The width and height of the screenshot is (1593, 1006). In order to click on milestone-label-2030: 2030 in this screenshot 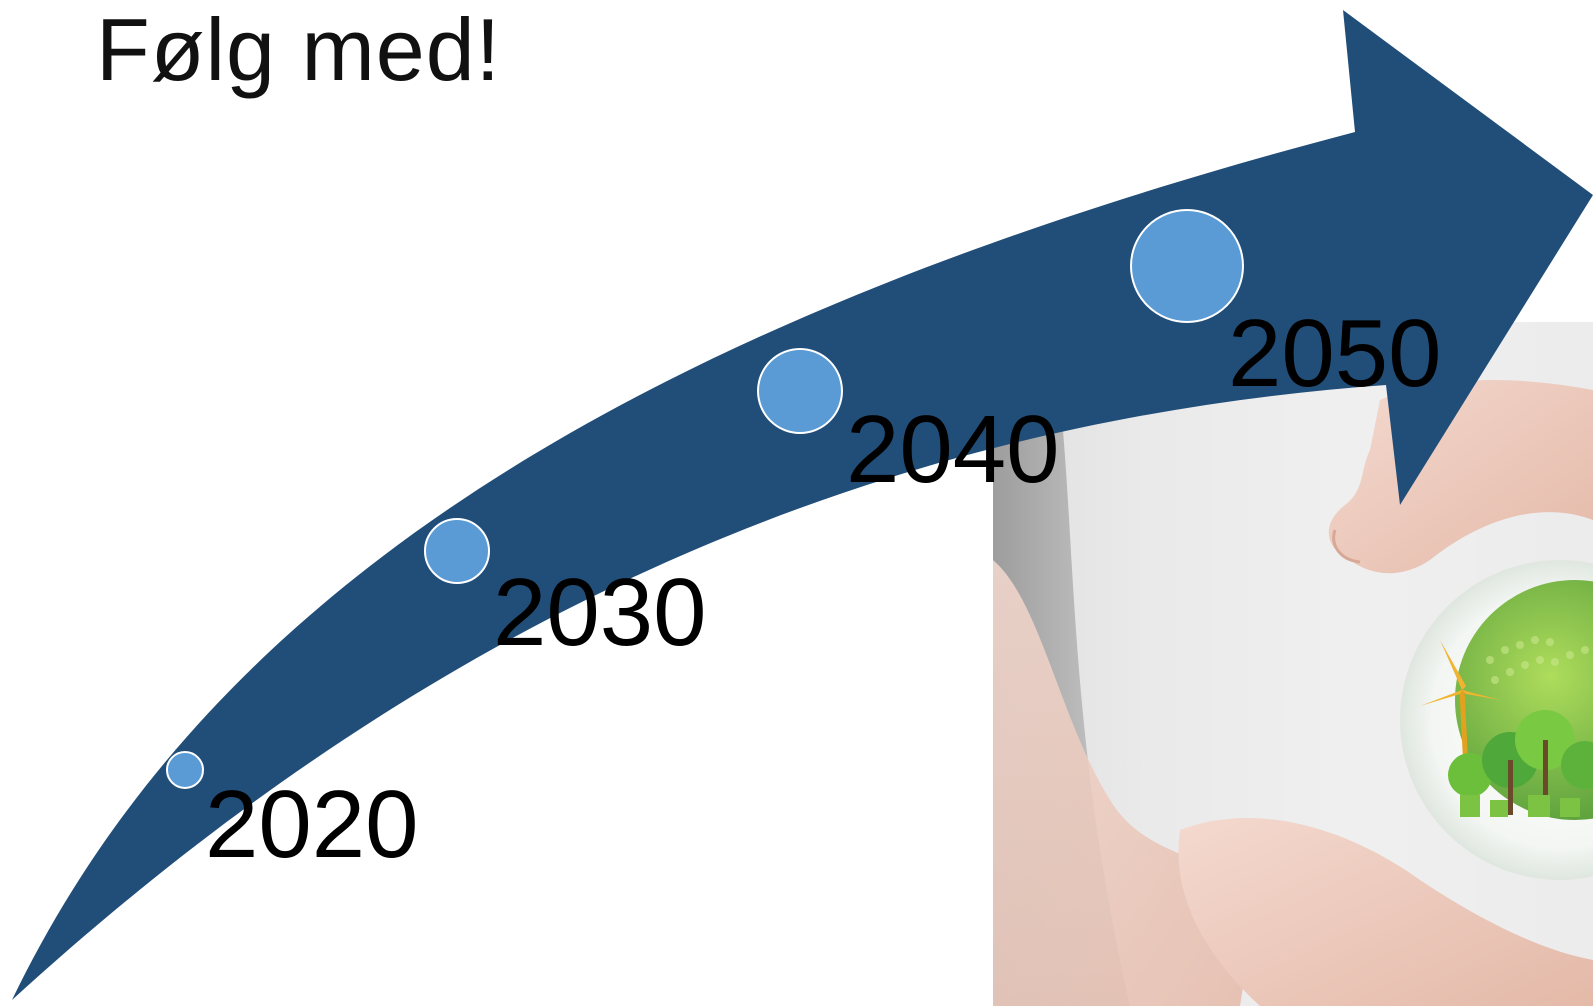, I will do `click(600, 612)`.